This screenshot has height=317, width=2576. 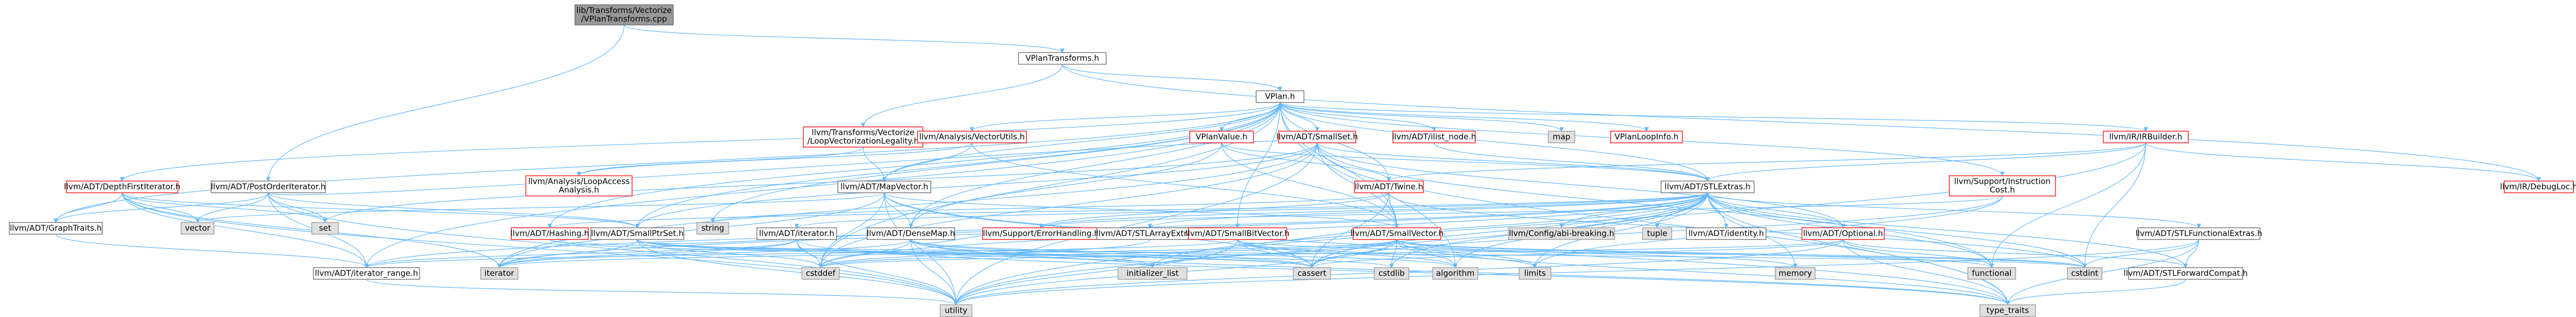 I want to click on node-label: type_traits, so click(x=2008, y=311).